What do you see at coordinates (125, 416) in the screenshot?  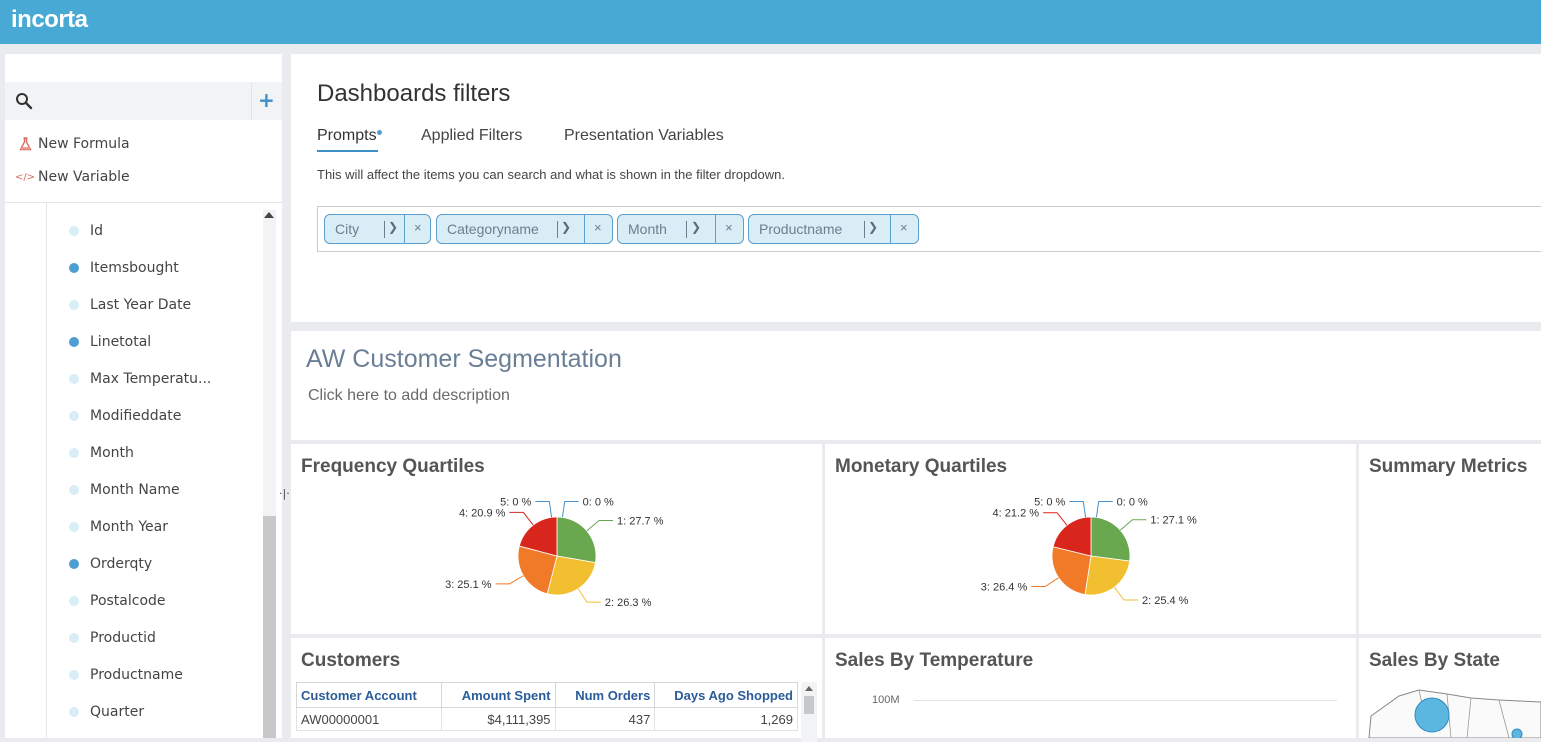 I see `field-item: Modifieddate` at bounding box center [125, 416].